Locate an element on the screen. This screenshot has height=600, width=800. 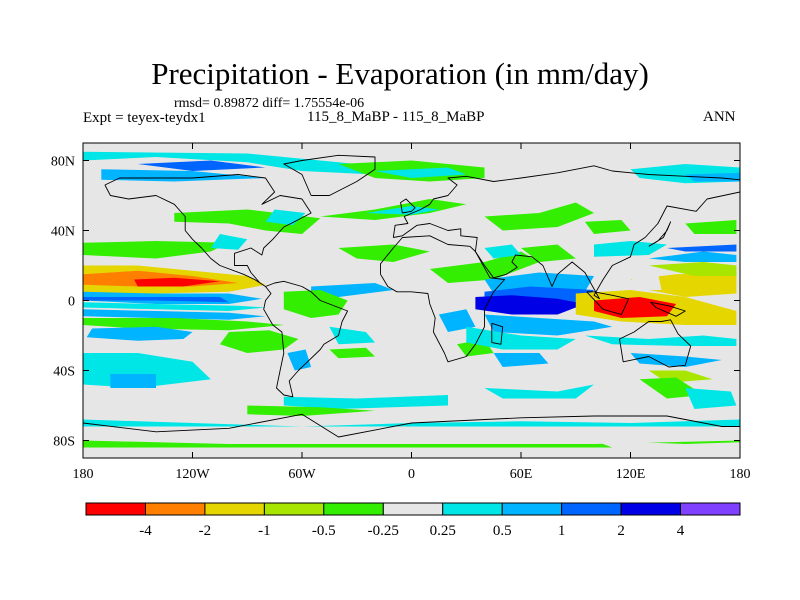
x-tick-label: 60W is located at coordinates (302, 474).